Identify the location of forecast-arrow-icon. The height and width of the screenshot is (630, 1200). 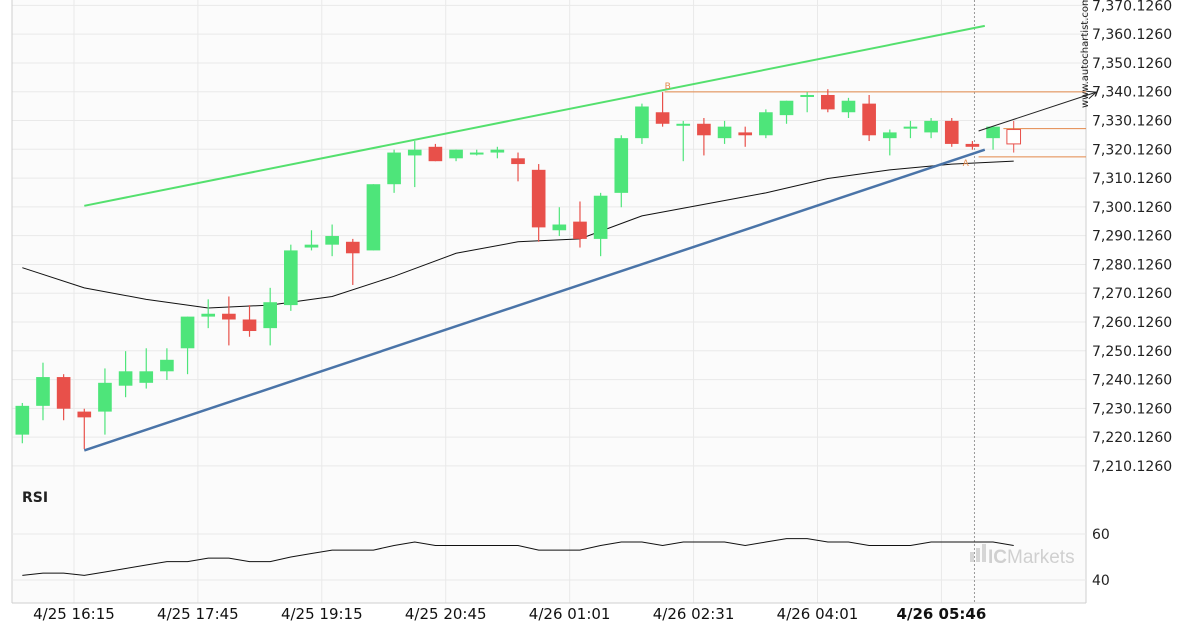
(1092, 95).